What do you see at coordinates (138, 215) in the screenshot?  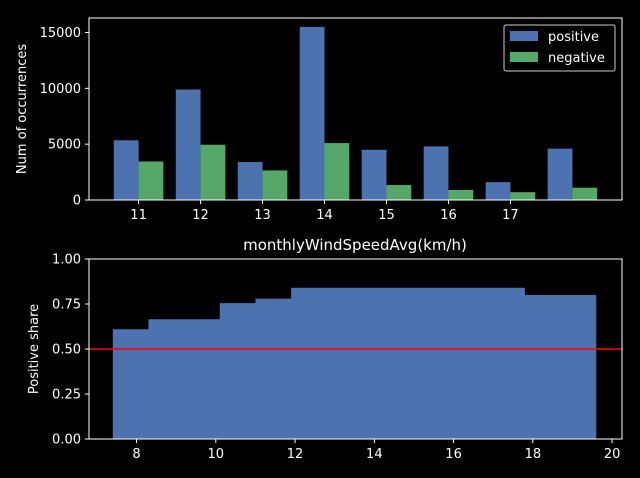 I see `x-tick-label: 11` at bounding box center [138, 215].